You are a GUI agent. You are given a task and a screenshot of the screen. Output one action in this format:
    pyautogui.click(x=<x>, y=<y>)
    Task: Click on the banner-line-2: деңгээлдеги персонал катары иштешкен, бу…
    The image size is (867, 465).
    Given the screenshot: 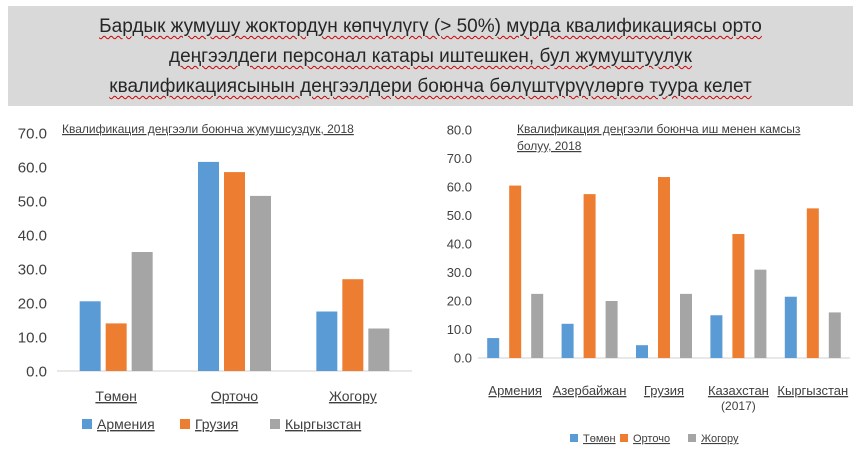 What is the action you would take?
    pyautogui.click(x=430, y=56)
    